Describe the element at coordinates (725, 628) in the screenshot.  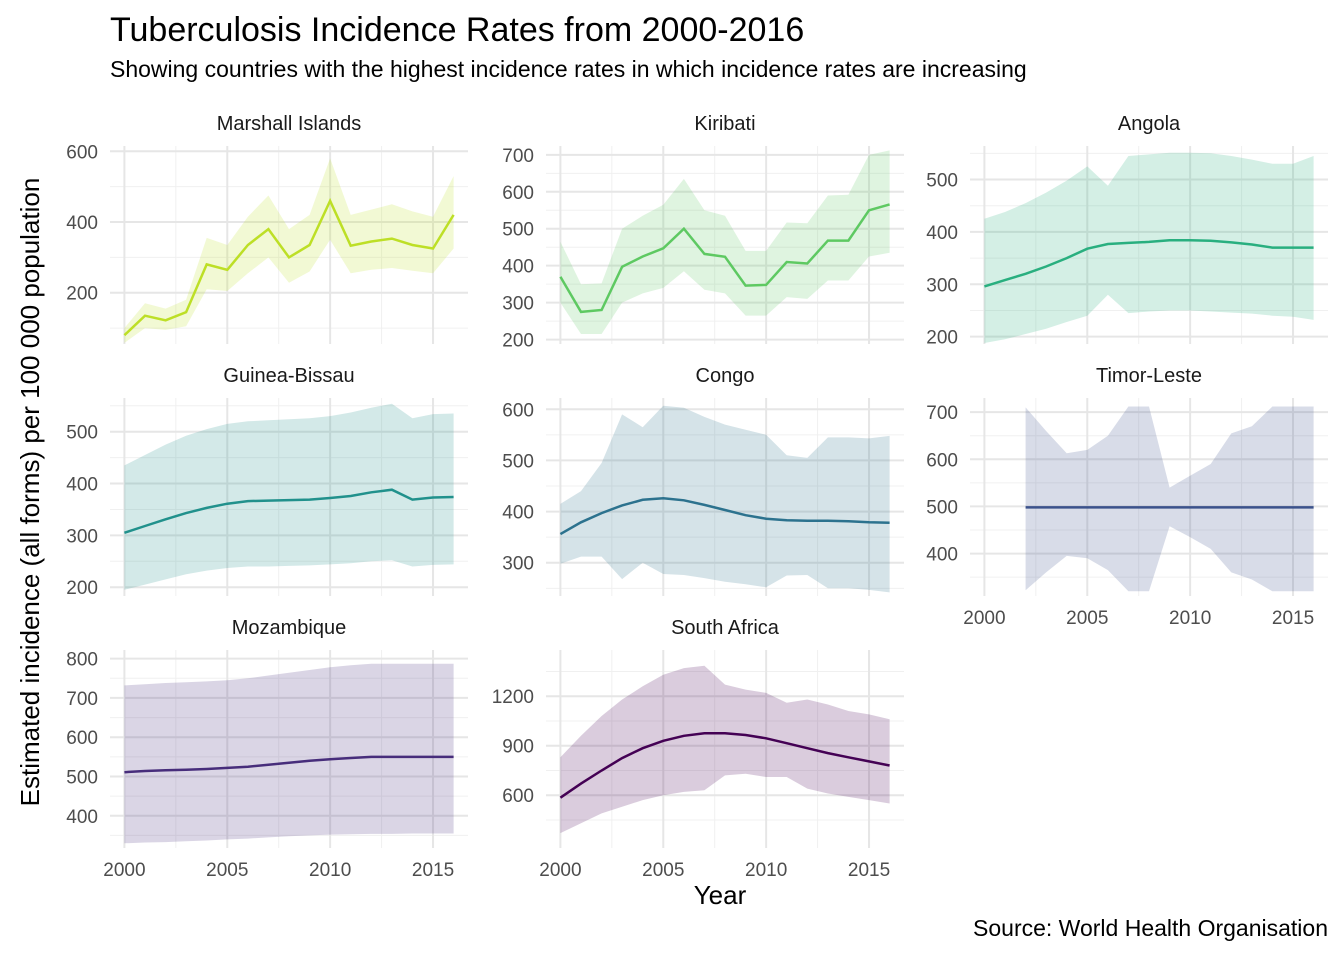
I see `facet-title: South Africa` at that location.